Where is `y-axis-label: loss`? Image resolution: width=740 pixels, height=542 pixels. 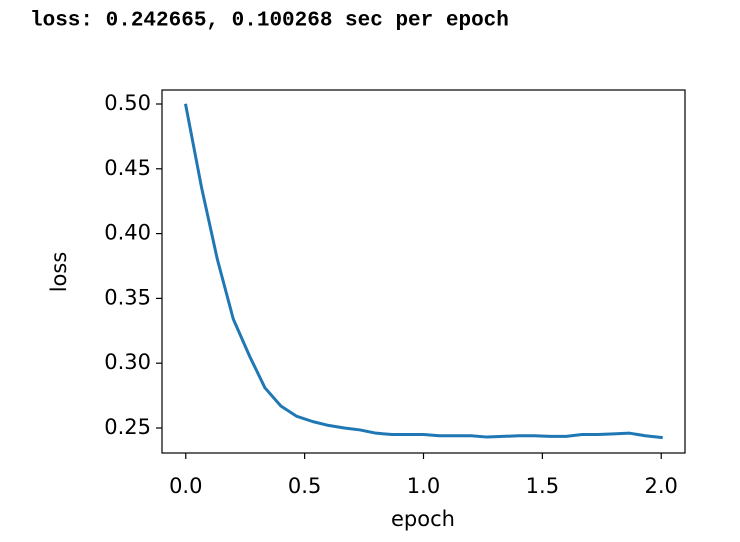 y-axis-label: loss is located at coordinates (59, 272).